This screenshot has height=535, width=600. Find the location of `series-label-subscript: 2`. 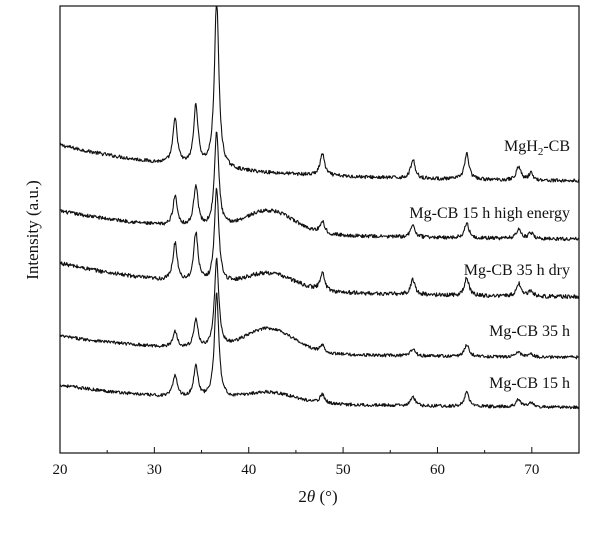

series-label-subscript: 2 is located at coordinates (541, 152).